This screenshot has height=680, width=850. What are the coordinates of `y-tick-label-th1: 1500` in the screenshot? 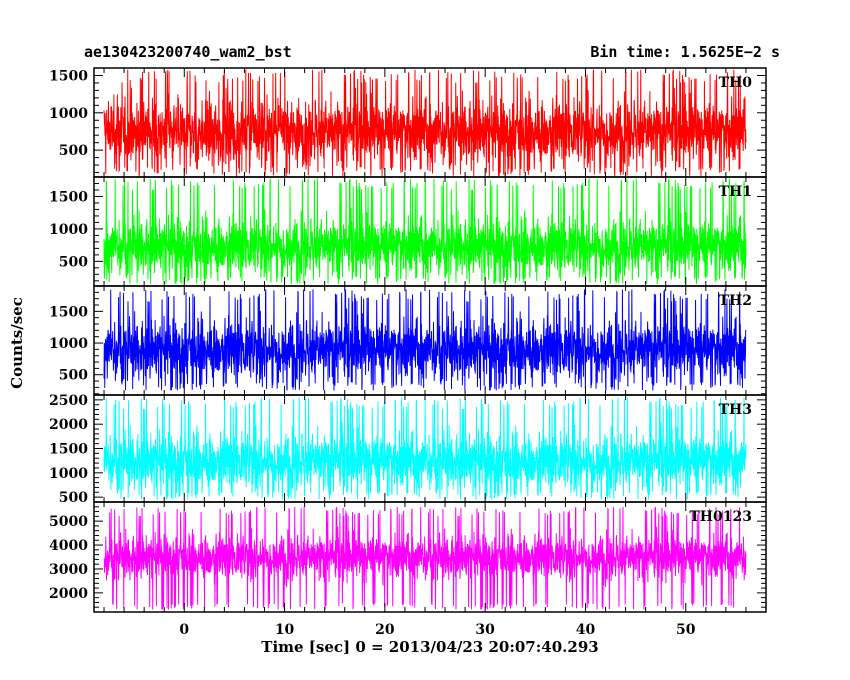 It's located at (68, 197).